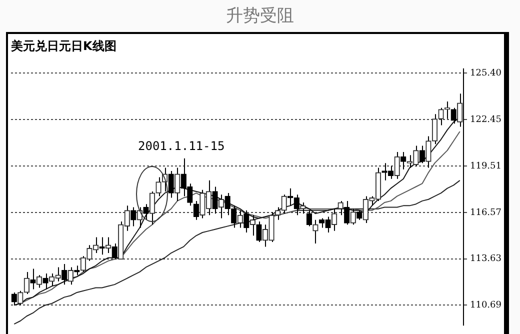  Describe the element at coordinates (486, 305) in the screenshot. I see `y-tick-label: 110.69` at that location.